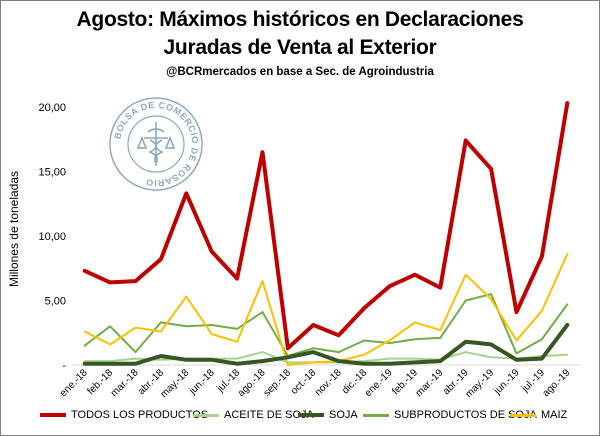 The image size is (600, 436). What do you see at coordinates (328, 382) in the screenshot?
I see `x-tick-label: nov.-18` at bounding box center [328, 382].